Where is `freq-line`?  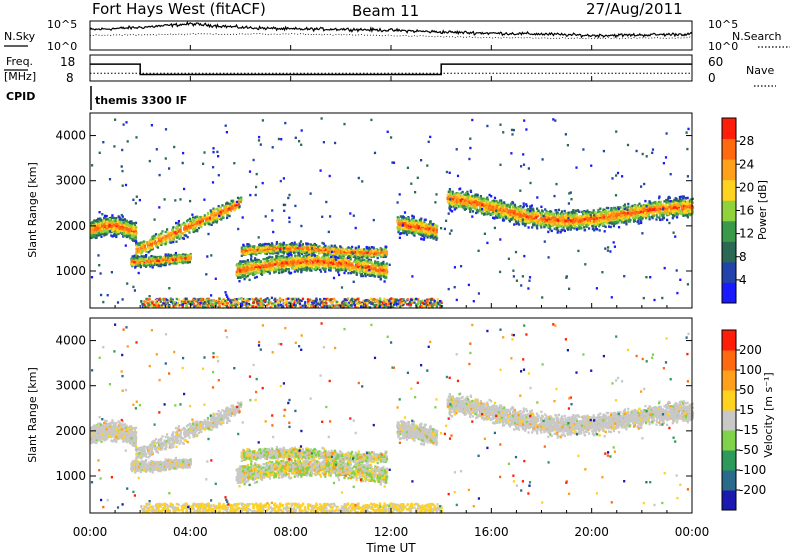
freq-line is located at coordinates (391, 69).